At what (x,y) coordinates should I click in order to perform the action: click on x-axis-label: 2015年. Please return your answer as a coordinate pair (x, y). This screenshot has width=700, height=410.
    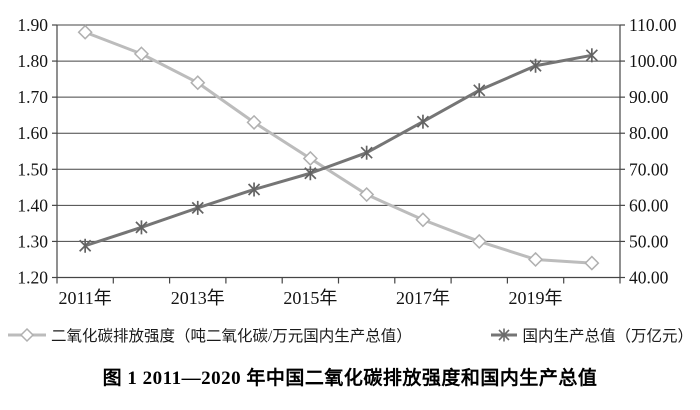
    Looking at the image, I should click on (310, 298).